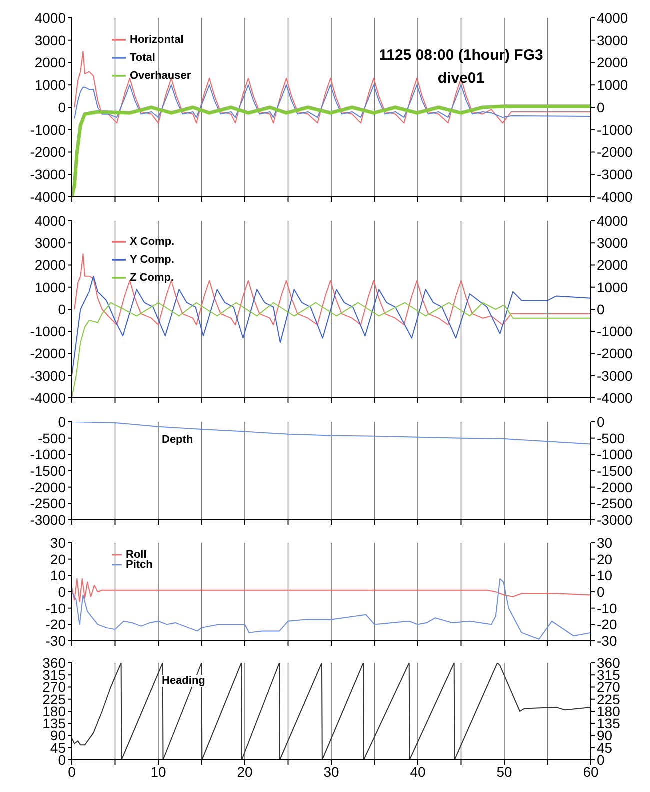 The image size is (650, 792). I want to click on legend-label: Y Comp., so click(152, 260).